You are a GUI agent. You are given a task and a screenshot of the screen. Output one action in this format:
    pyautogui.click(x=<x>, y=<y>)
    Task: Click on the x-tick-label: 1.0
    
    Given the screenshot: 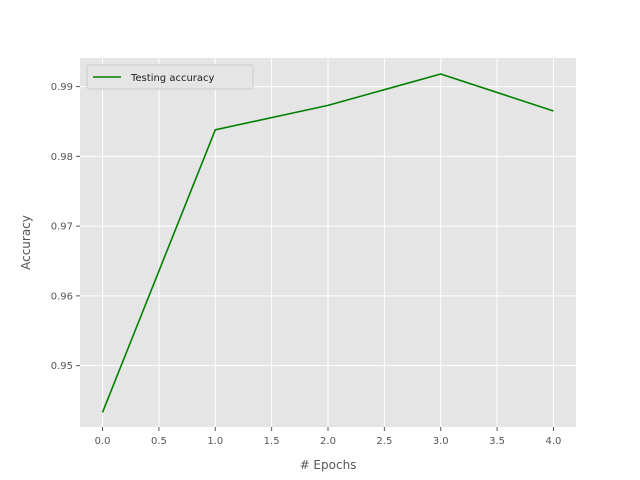 What is the action you would take?
    pyautogui.click(x=215, y=441)
    